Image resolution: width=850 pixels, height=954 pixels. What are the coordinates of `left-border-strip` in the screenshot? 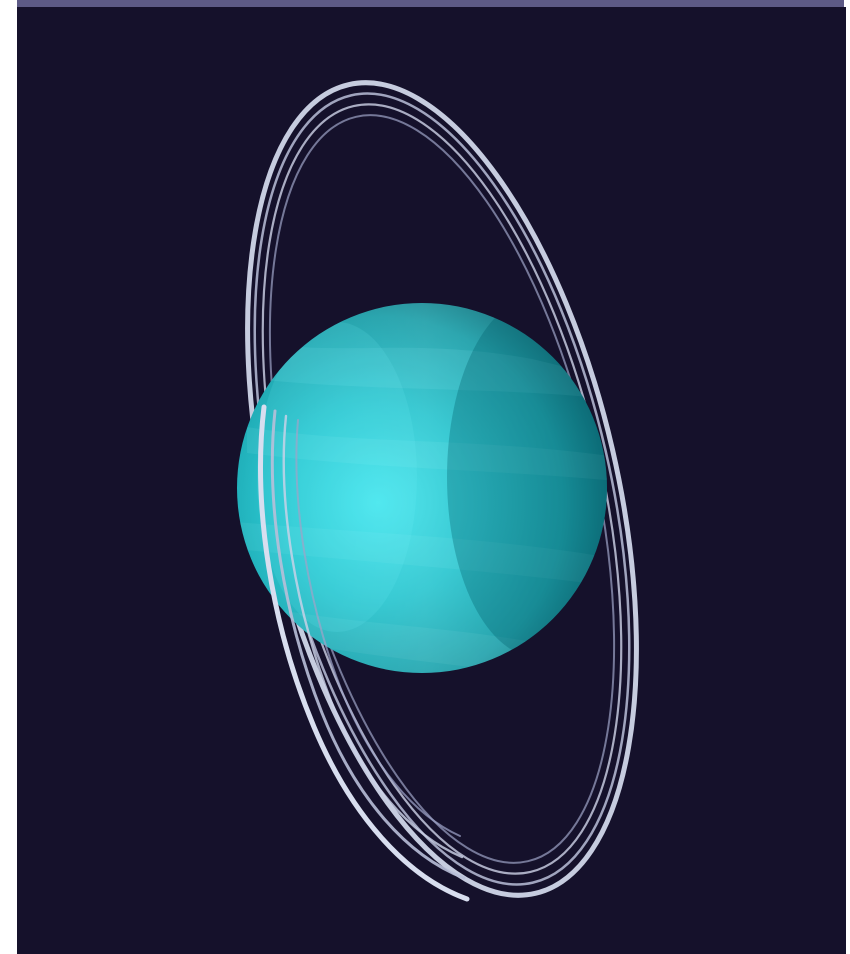 It's located at (8, 477).